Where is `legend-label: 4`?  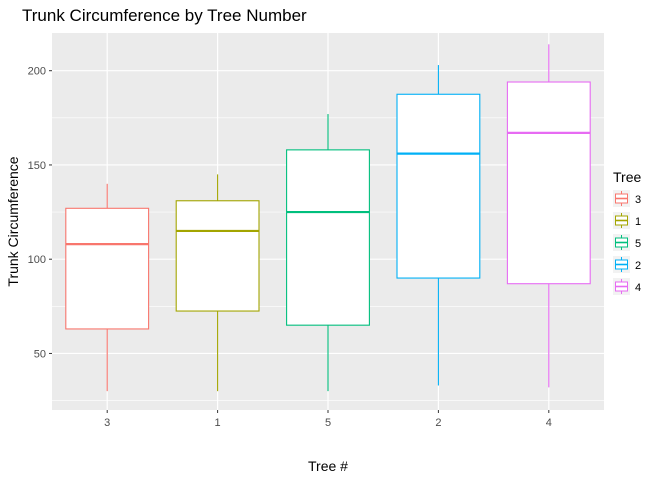 legend-label: 4 is located at coordinates (638, 288).